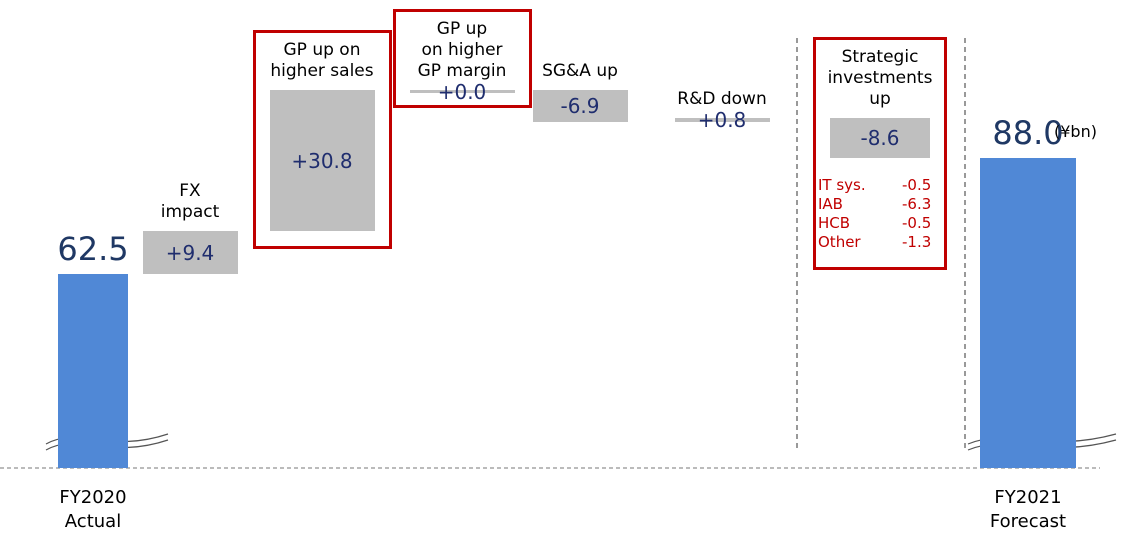 The image size is (1134, 543). Describe the element at coordinates (917, 241) in the screenshot. I see `breakdown-value: -1.3` at that location.